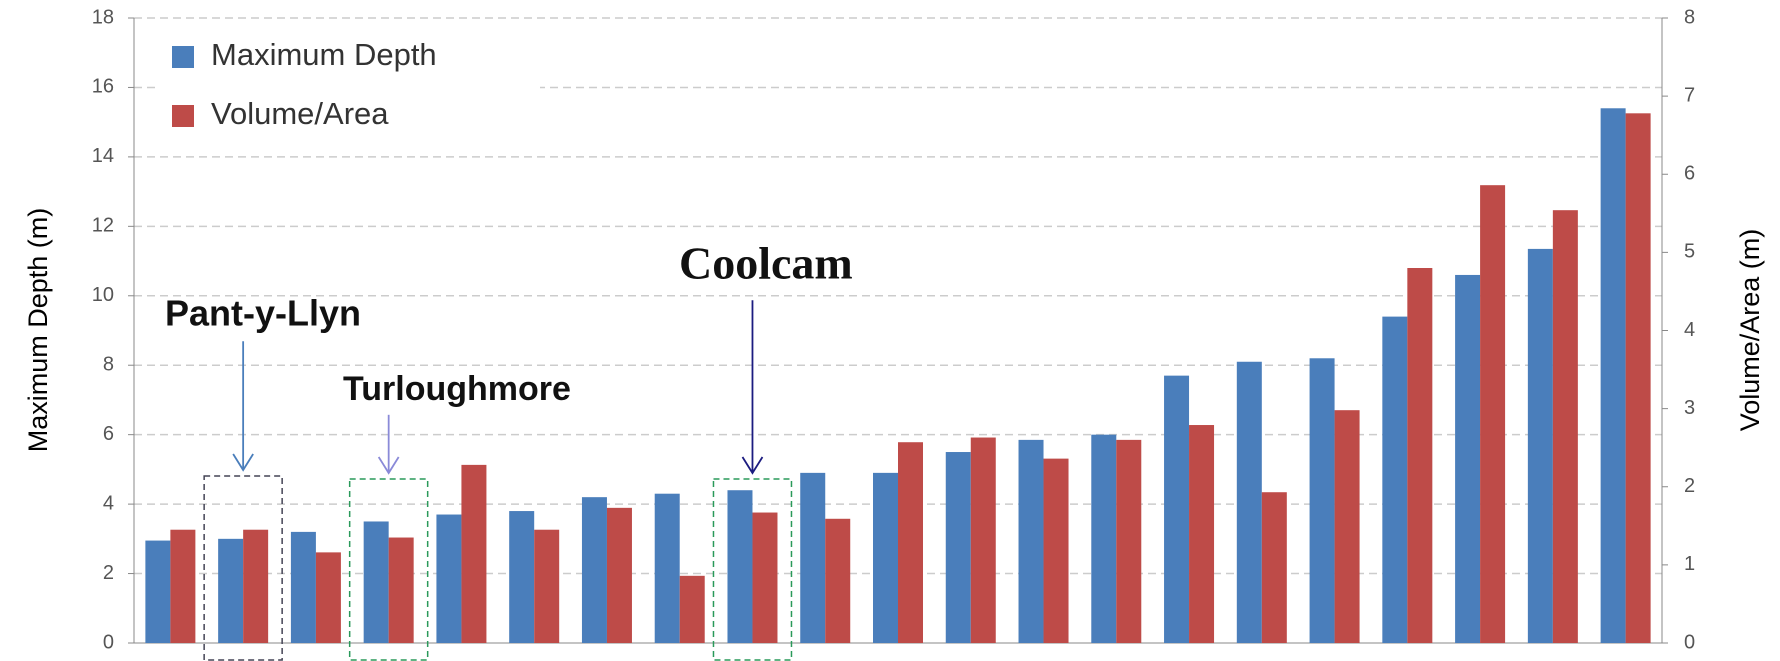  What do you see at coordinates (103, 226) in the screenshot?
I see `y-tick-label: 12` at bounding box center [103, 226].